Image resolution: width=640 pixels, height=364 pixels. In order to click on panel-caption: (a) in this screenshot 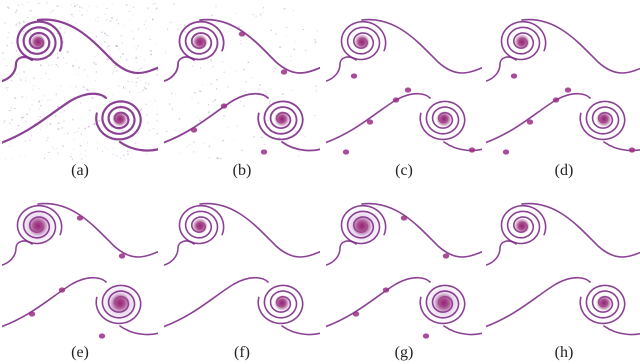, I will do `click(80, 170)`.